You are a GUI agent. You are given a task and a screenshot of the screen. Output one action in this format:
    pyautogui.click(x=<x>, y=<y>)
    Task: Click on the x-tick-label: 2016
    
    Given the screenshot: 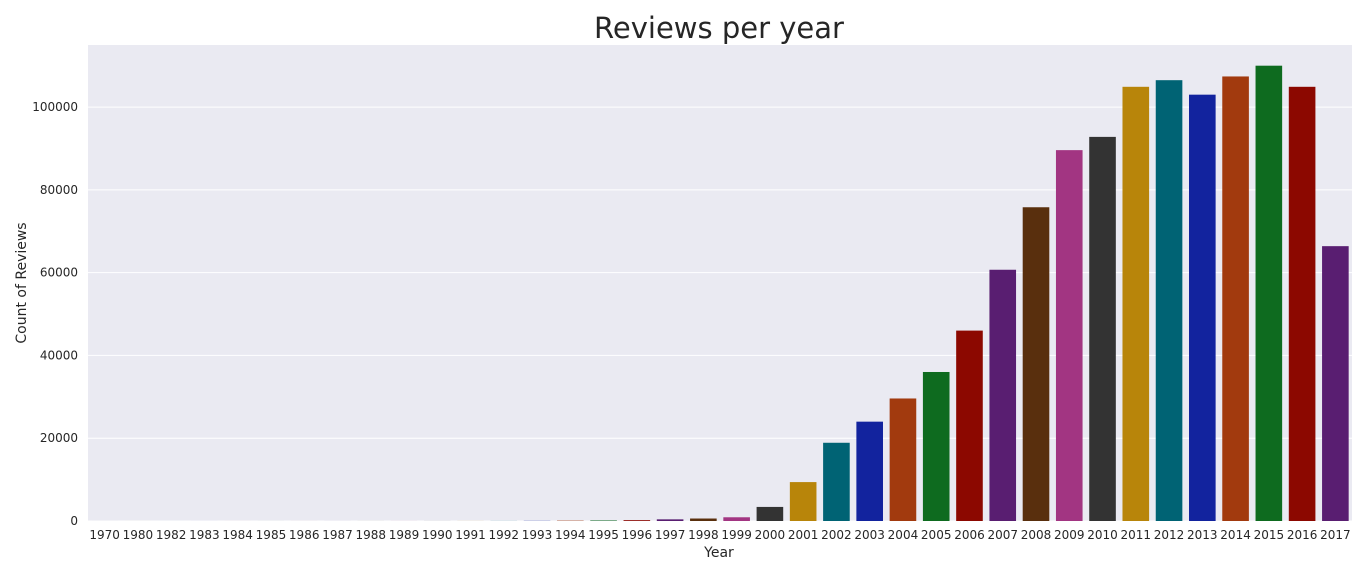 What is the action you would take?
    pyautogui.click(x=1302, y=535)
    